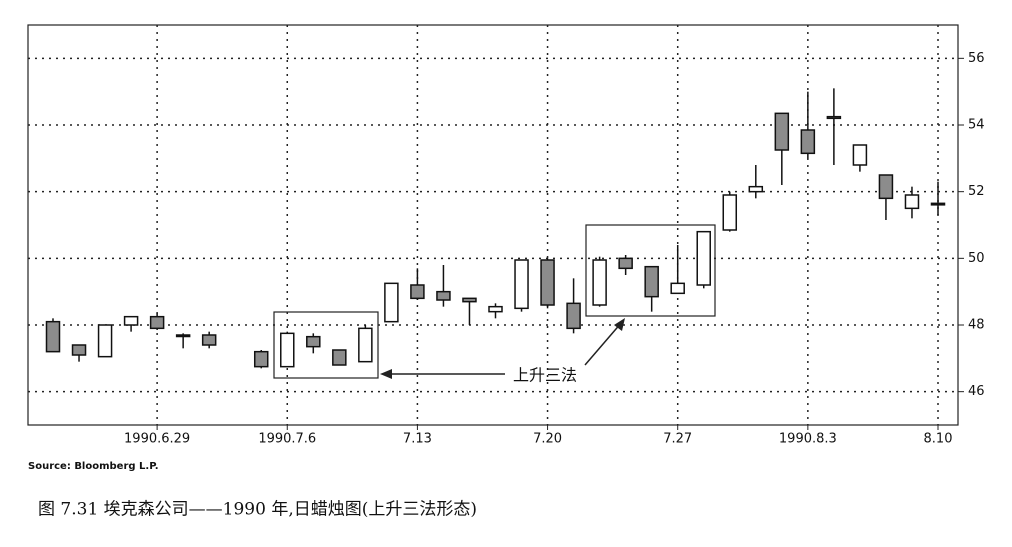 This screenshot has height=547, width=1012. I want to click on source: Source: Bloomberg L.P., so click(93, 466).